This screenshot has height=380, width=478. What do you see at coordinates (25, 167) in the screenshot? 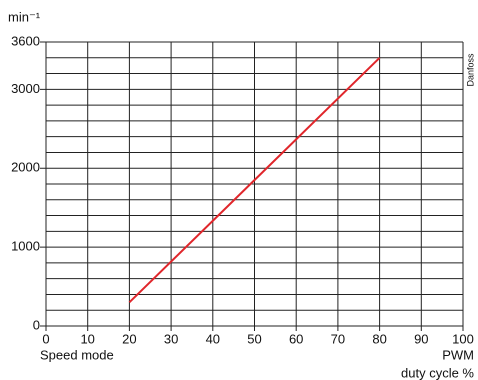
I see `y-tick-label: 2000` at bounding box center [25, 167].